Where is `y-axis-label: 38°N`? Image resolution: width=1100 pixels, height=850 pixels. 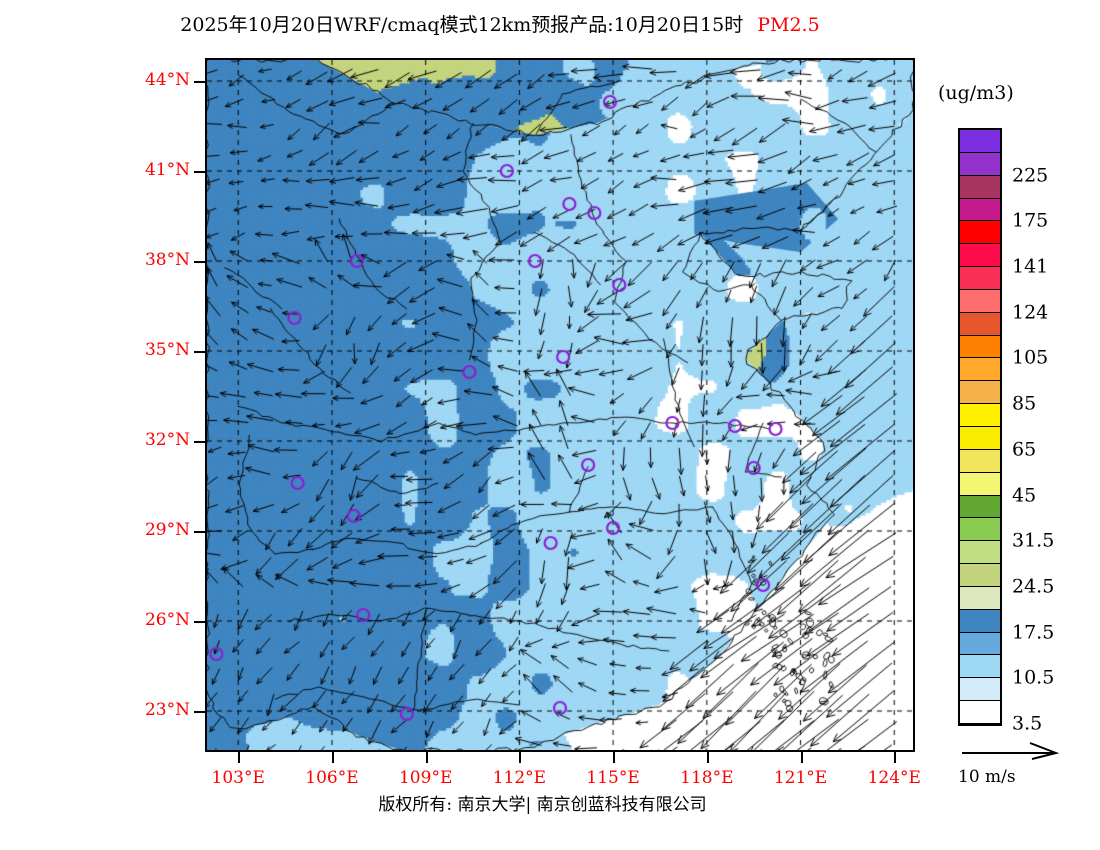 y-axis-label: 38°N is located at coordinates (167, 260).